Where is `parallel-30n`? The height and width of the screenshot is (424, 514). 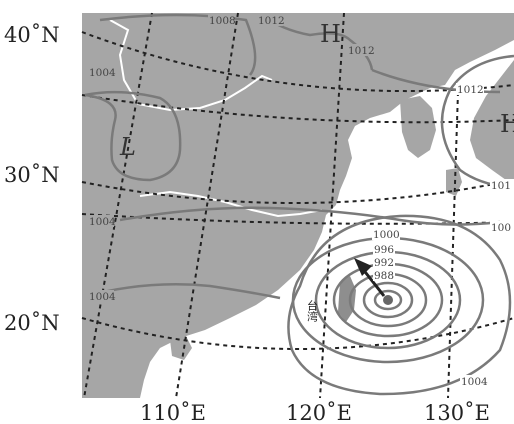
parallel-30n is located at coordinates (297, 191).